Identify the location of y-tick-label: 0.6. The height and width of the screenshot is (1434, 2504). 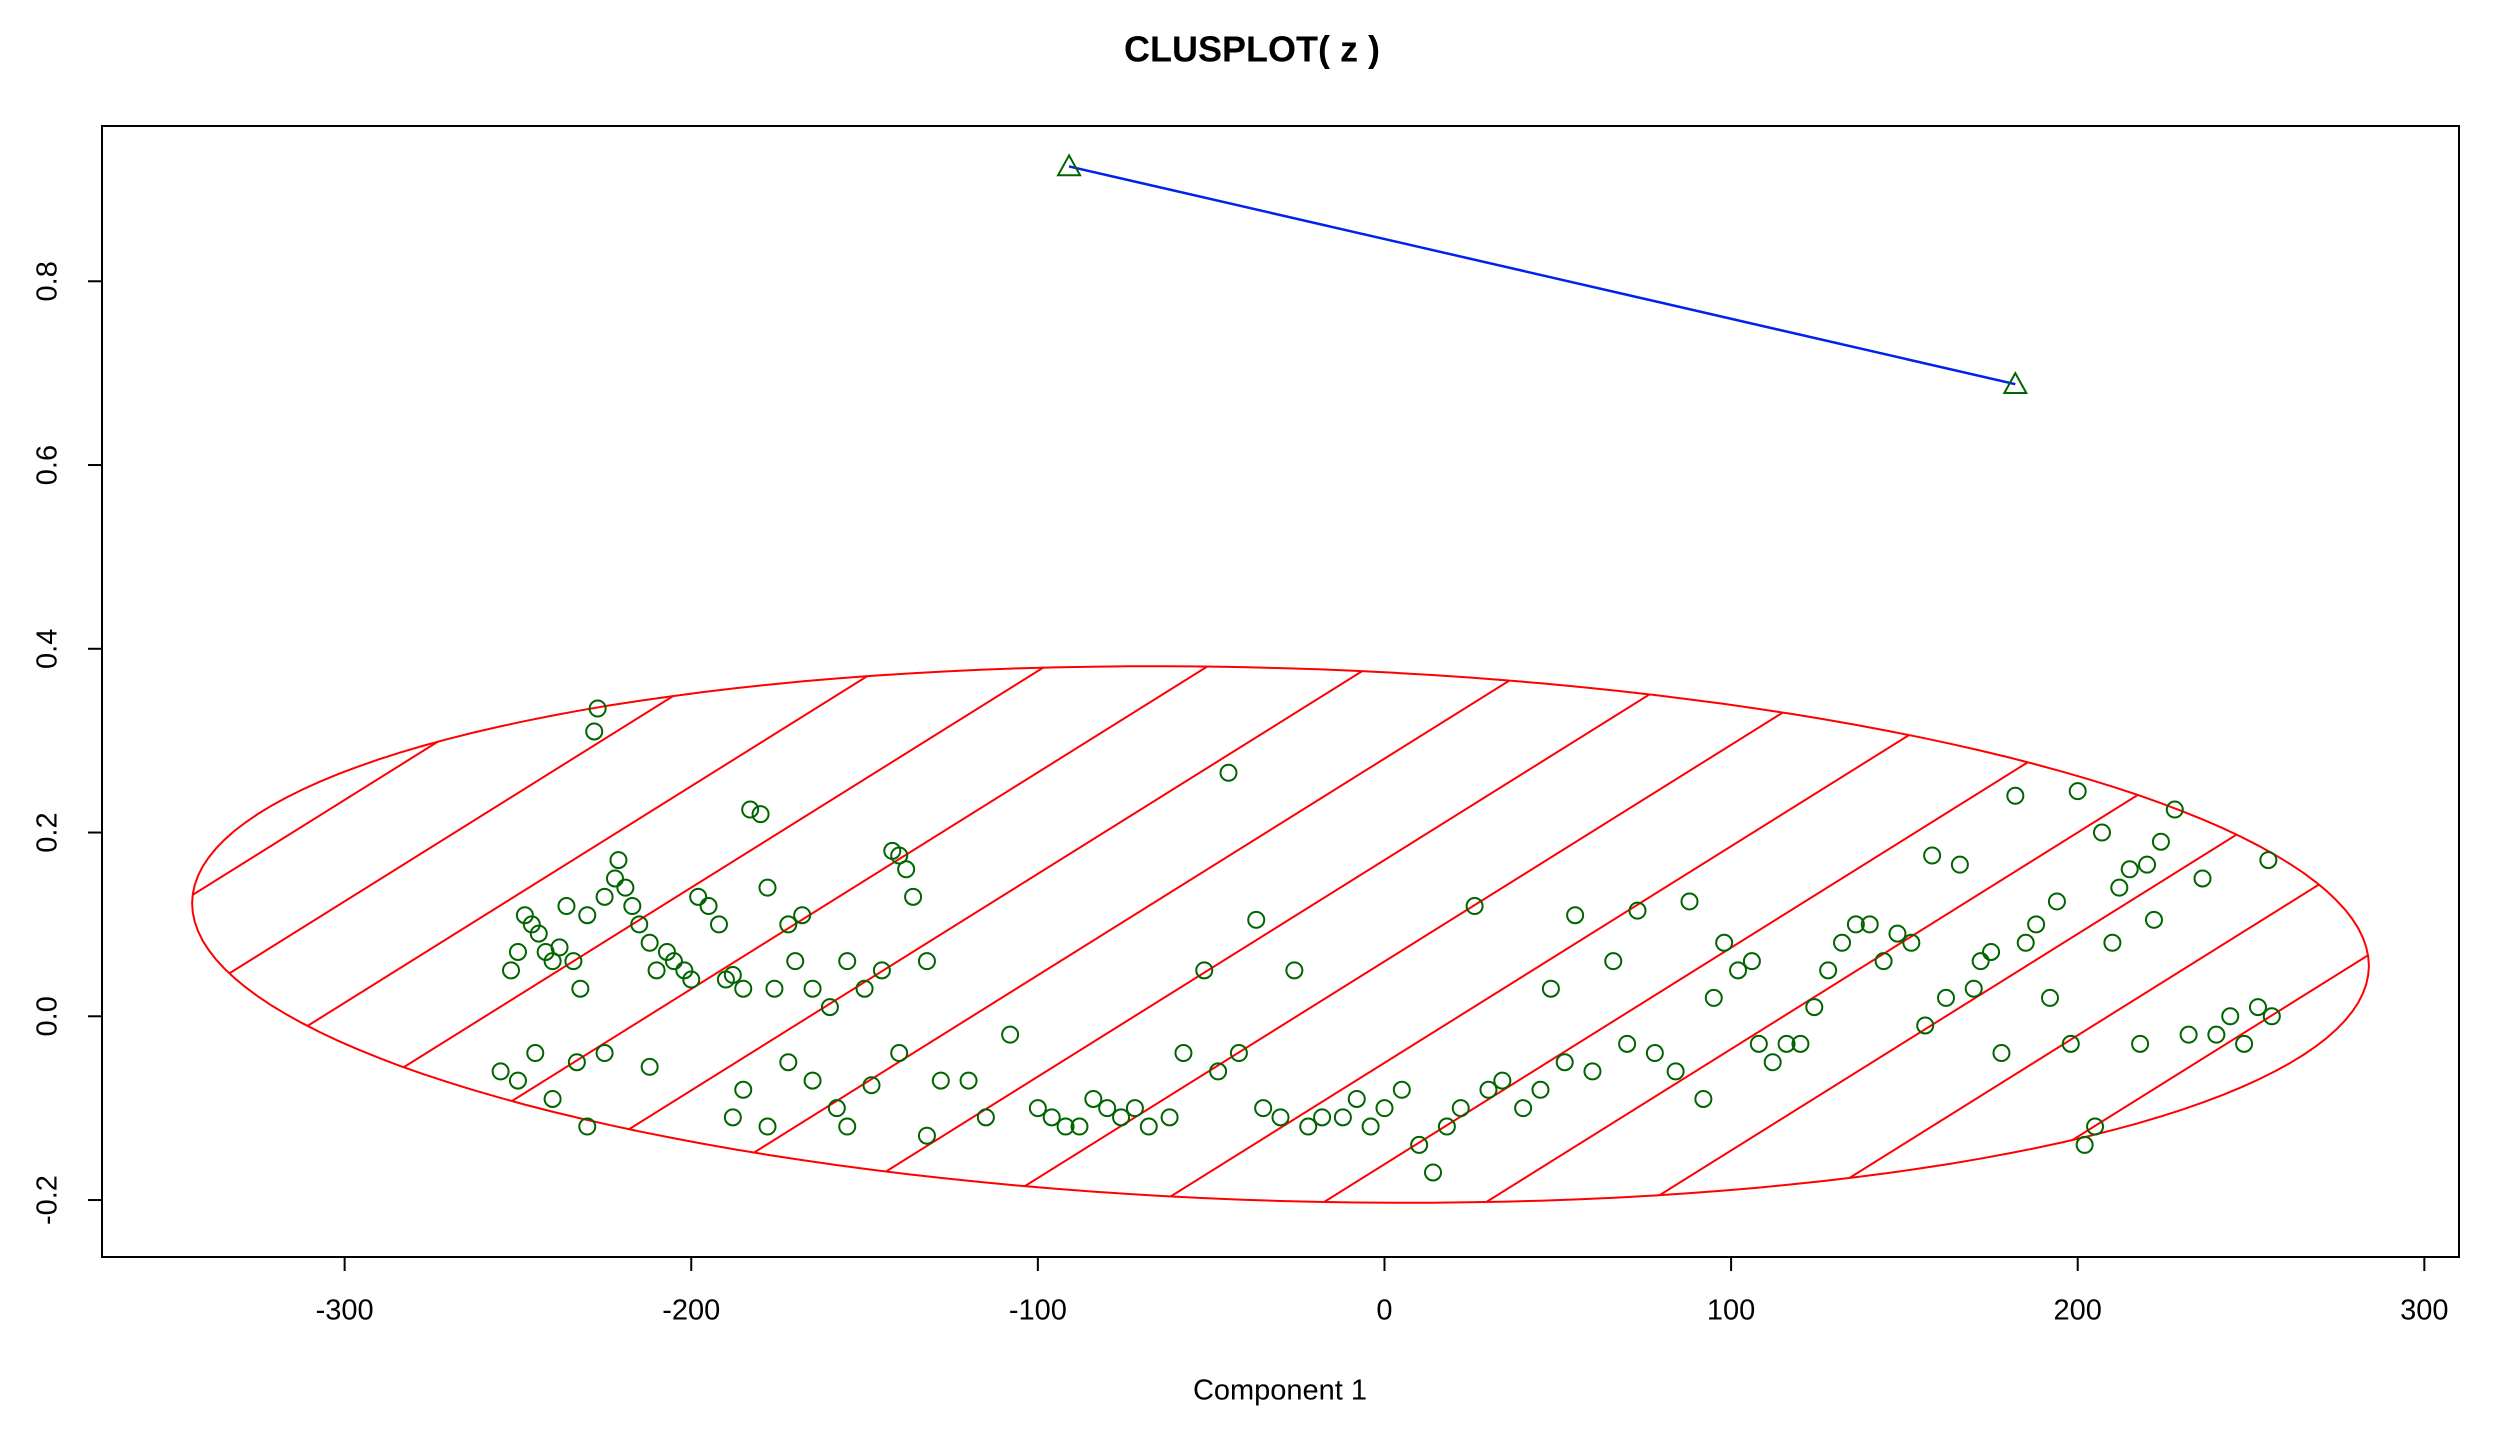
(48, 465).